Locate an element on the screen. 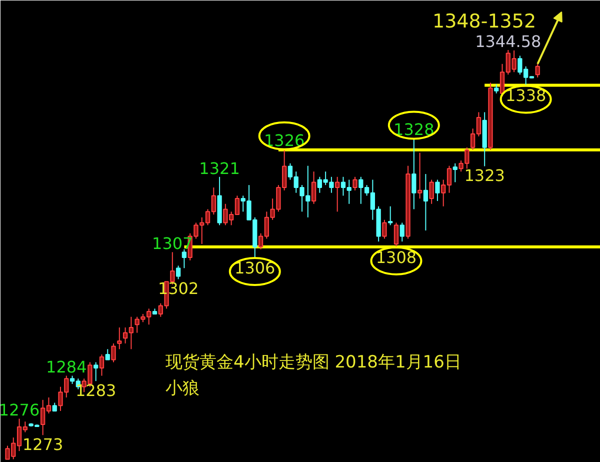 Image resolution: width=600 pixels, height=462 pixels. annotation: 1323 is located at coordinates (484, 176).